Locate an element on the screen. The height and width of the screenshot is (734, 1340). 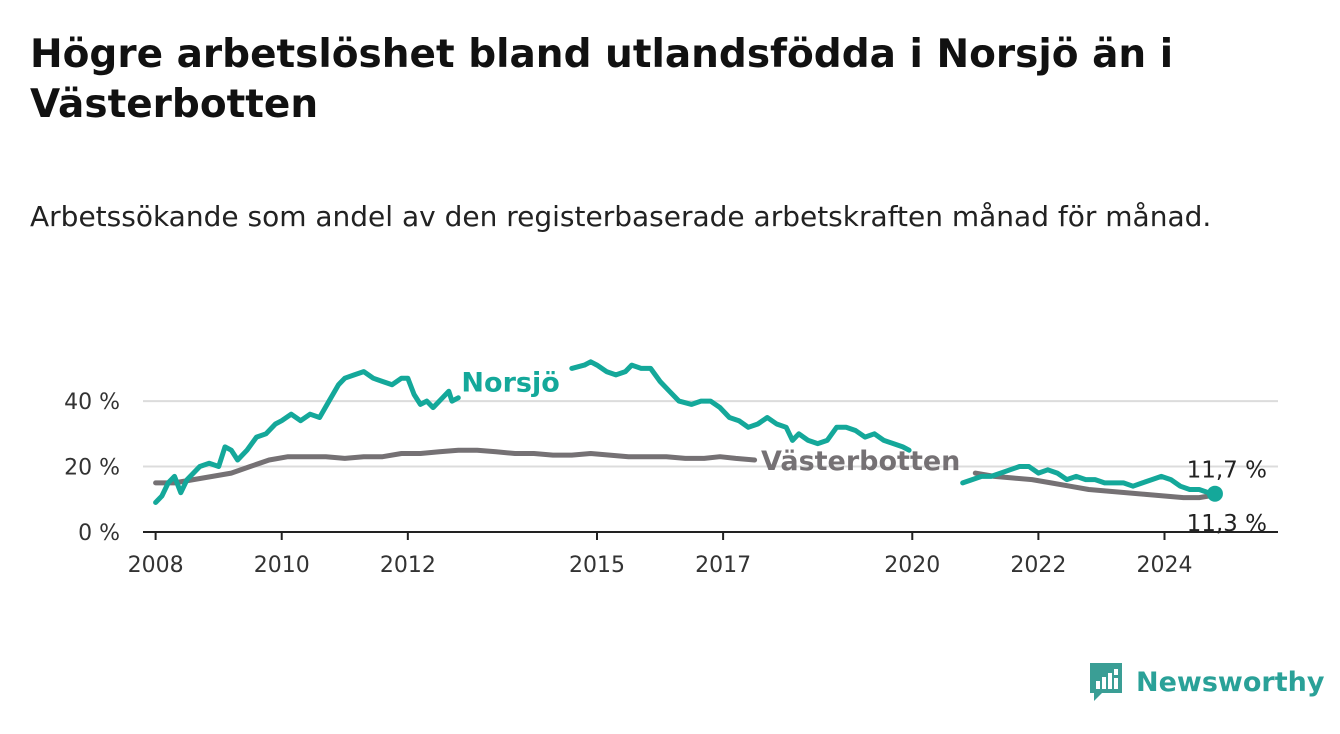
x-tick-label: 2017 is located at coordinates (723, 565).